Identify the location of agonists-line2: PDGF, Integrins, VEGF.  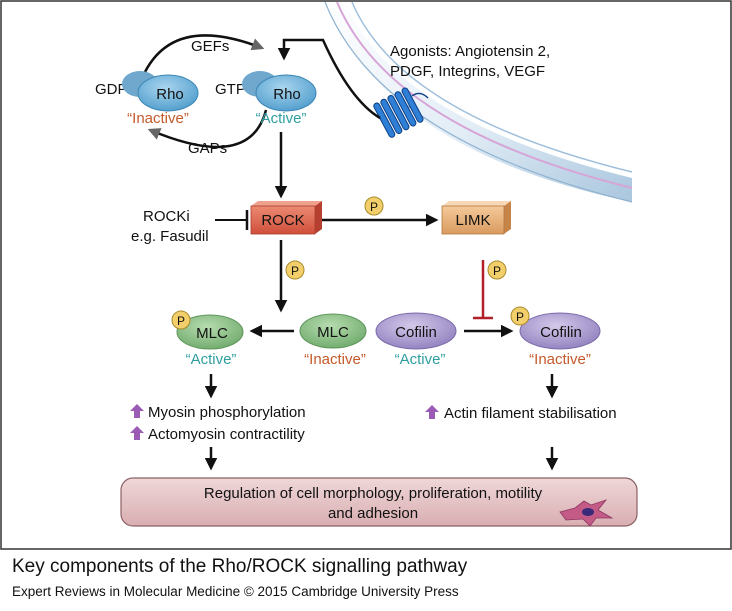
(467, 71).